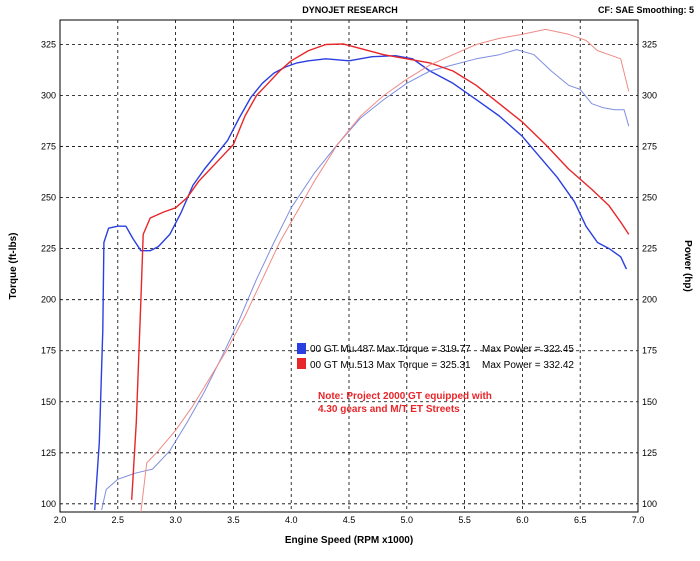  Describe the element at coordinates (528, 365) in the screenshot. I see `legend-power-red: Max Power = 332.42` at that location.